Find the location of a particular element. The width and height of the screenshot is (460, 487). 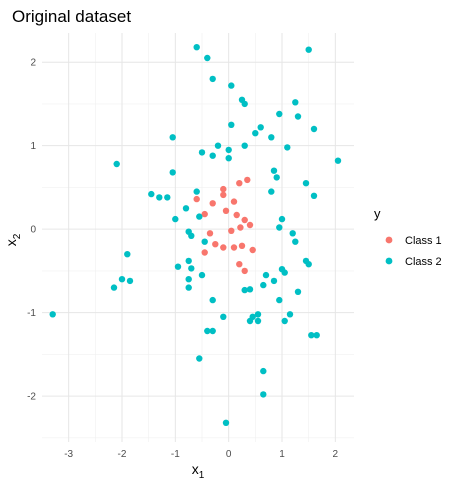

x-tick-label: -2 is located at coordinates (122, 454).